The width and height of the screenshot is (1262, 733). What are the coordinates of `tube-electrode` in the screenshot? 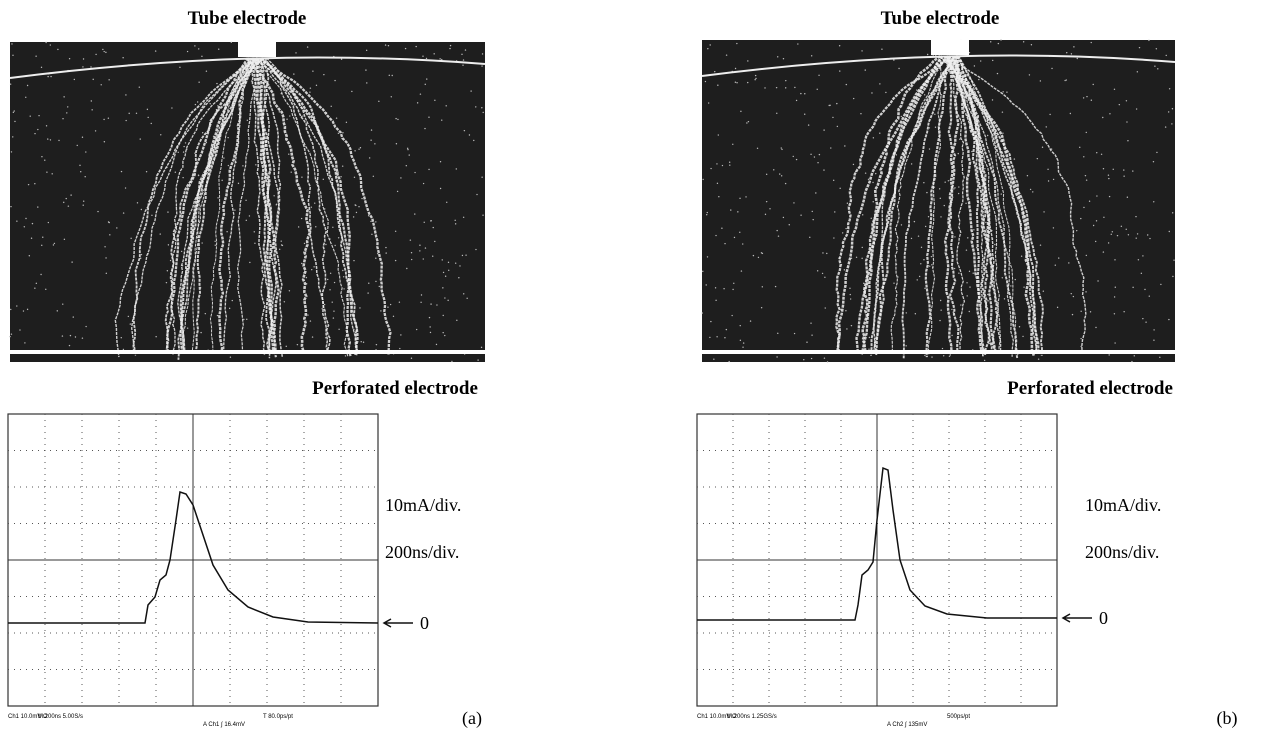 It's located at (257, 49).